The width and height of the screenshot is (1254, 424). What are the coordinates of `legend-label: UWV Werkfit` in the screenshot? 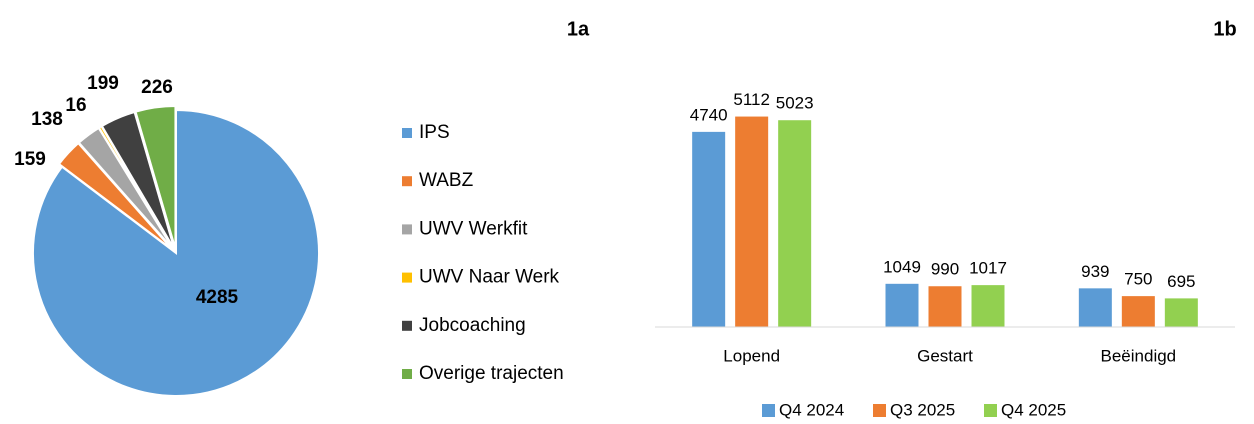 It's located at (473, 228).